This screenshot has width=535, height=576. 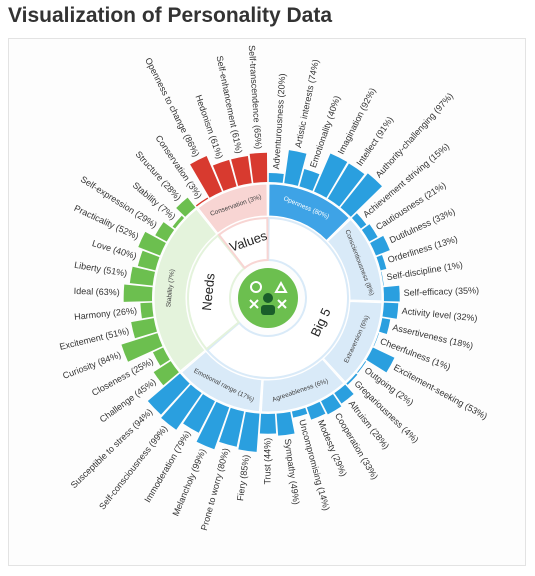 What do you see at coordinates (425, 271) in the screenshot?
I see `facet-label: Self-discipline (1%)` at bounding box center [425, 271].